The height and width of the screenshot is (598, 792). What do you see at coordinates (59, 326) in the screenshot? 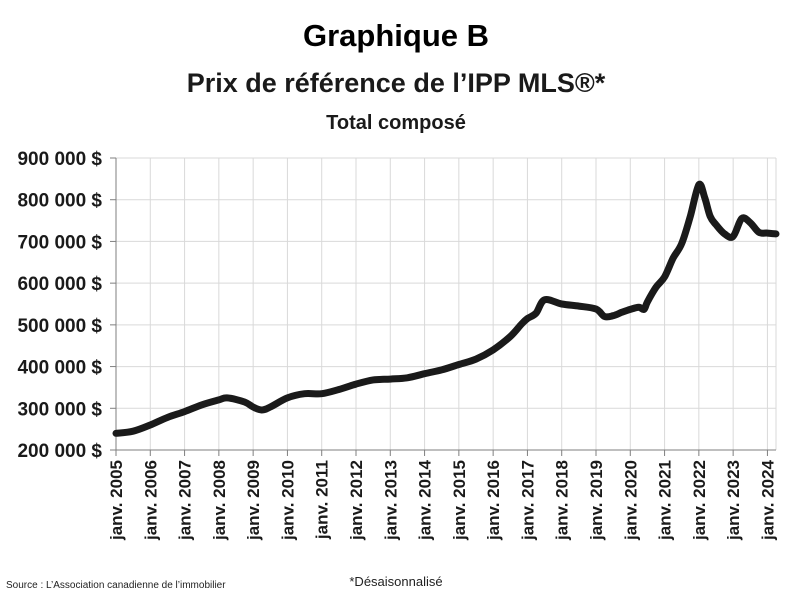
I see `y-tick-label: 500 000 $` at bounding box center [59, 326].